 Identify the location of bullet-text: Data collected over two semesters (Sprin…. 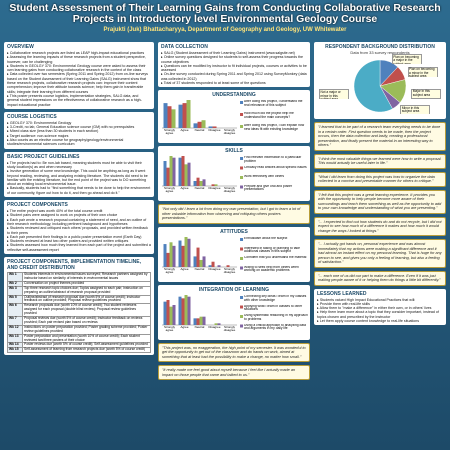
(77, 83).